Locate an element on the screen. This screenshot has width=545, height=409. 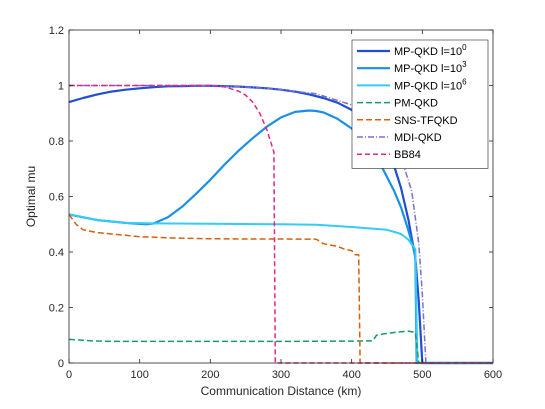
legend-label-base: PM-QKD is located at coordinates (416, 104).